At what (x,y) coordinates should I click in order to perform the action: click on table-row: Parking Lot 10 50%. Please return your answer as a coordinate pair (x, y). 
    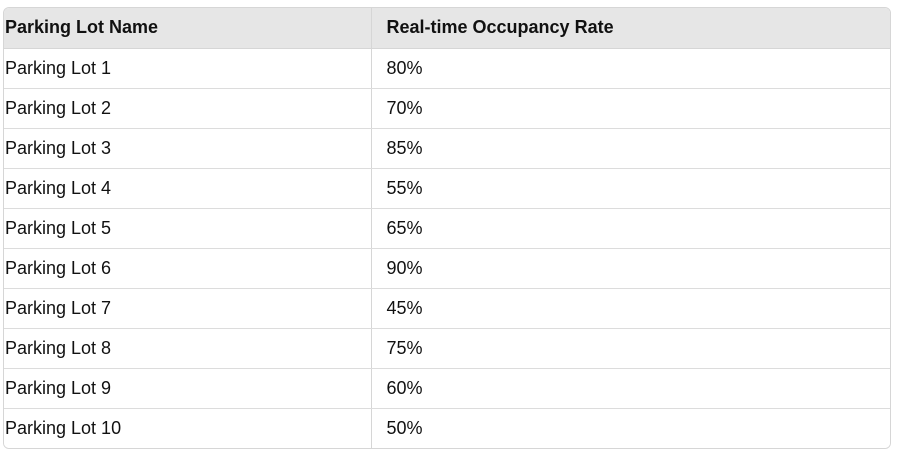
    Looking at the image, I should click on (447, 428).